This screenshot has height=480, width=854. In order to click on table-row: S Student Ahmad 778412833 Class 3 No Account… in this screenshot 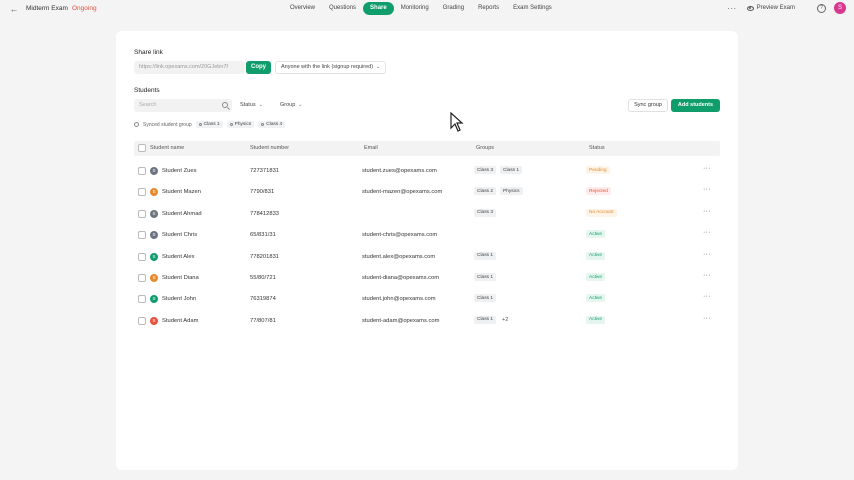, I will do `click(427, 214)`.